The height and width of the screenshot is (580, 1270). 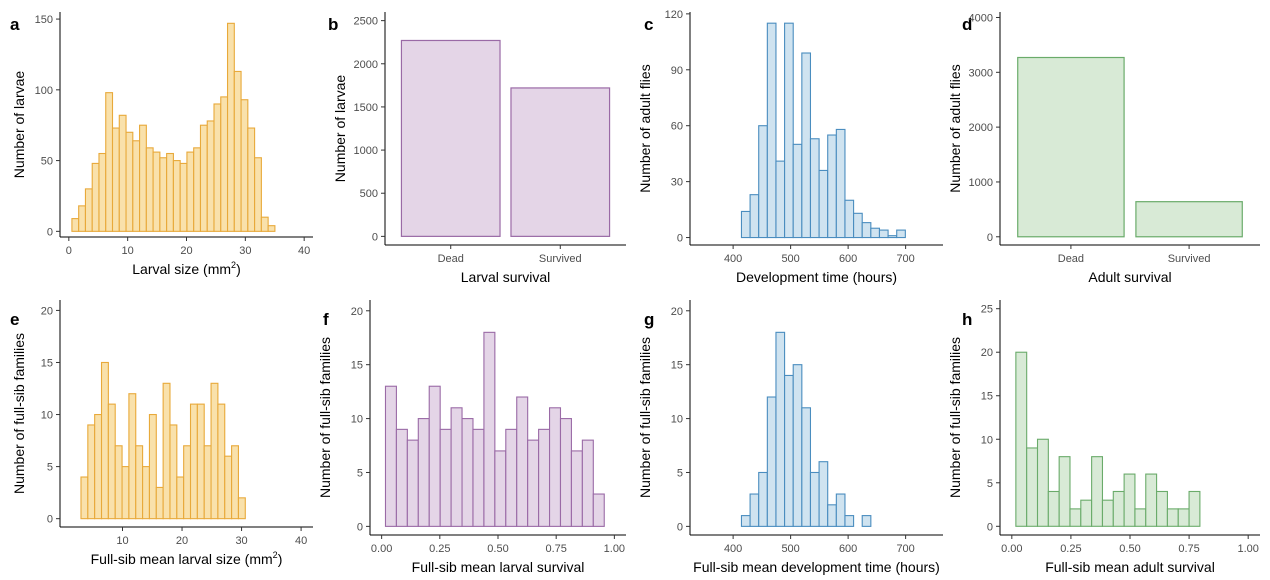 What do you see at coordinates (981, 183) in the screenshot?
I see `y-tick-label-d-1: 1000` at bounding box center [981, 183].